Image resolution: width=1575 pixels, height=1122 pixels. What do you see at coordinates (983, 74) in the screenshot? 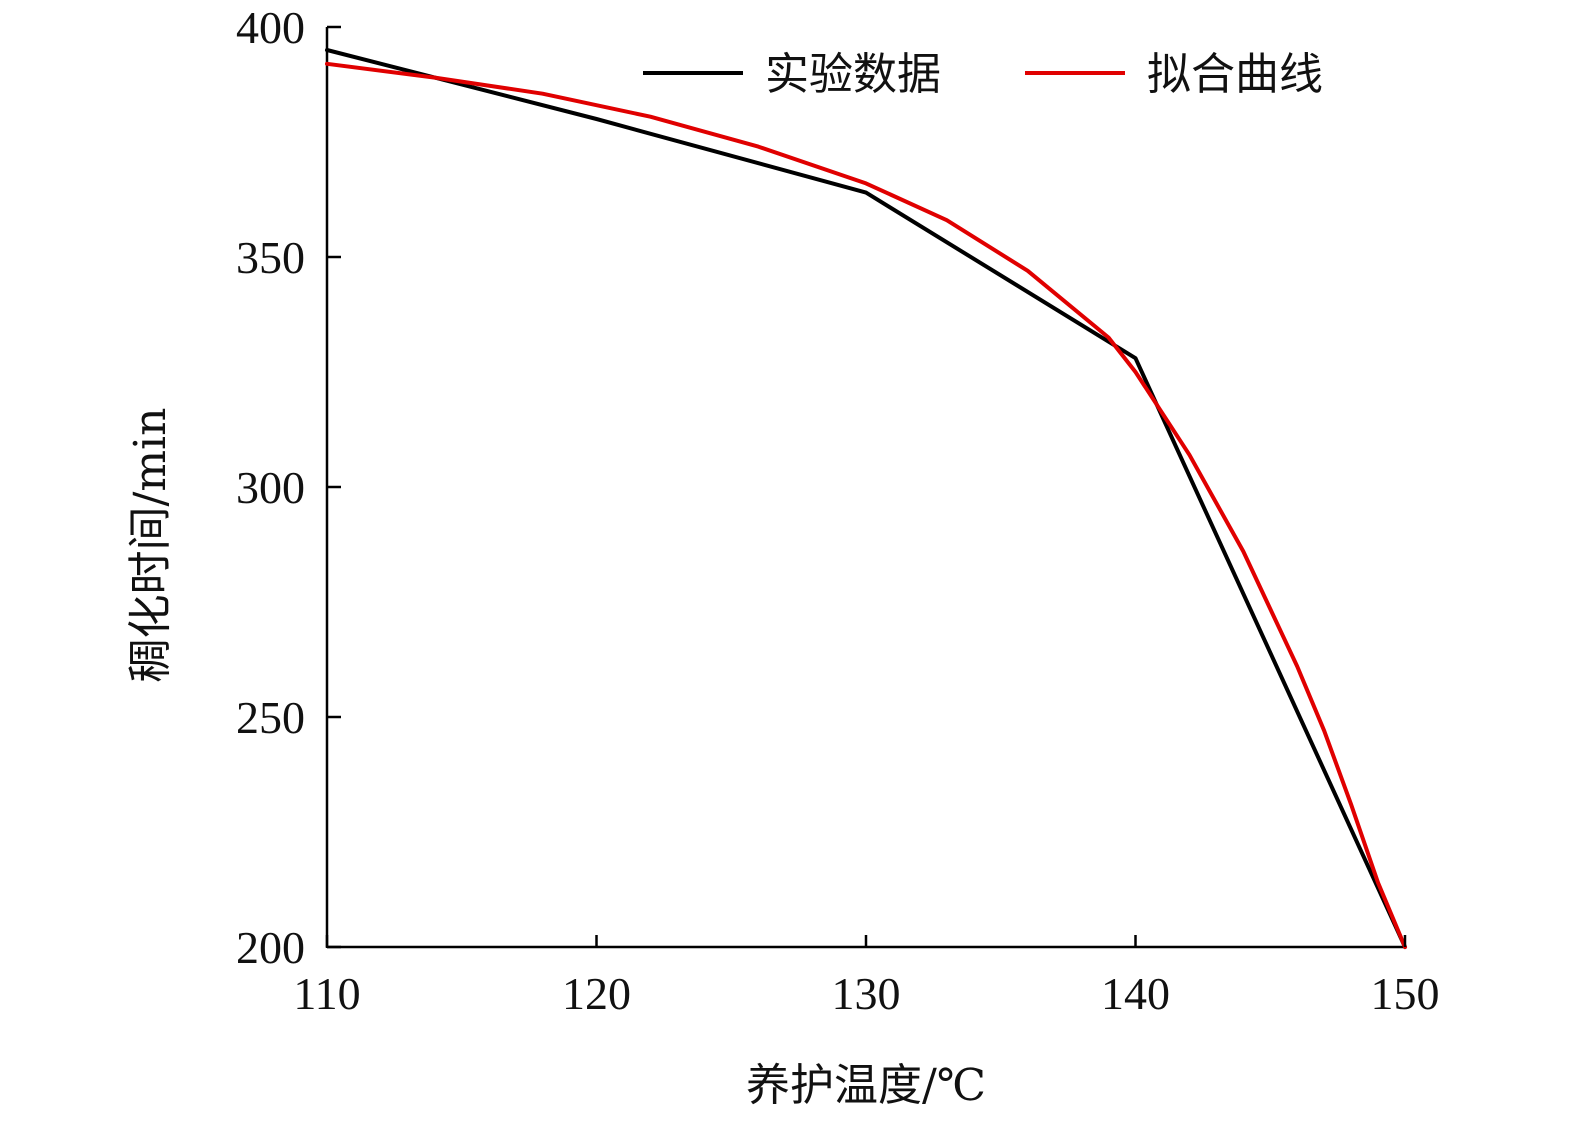
I see `legend: 实验数据 拟合曲线` at bounding box center [983, 74].